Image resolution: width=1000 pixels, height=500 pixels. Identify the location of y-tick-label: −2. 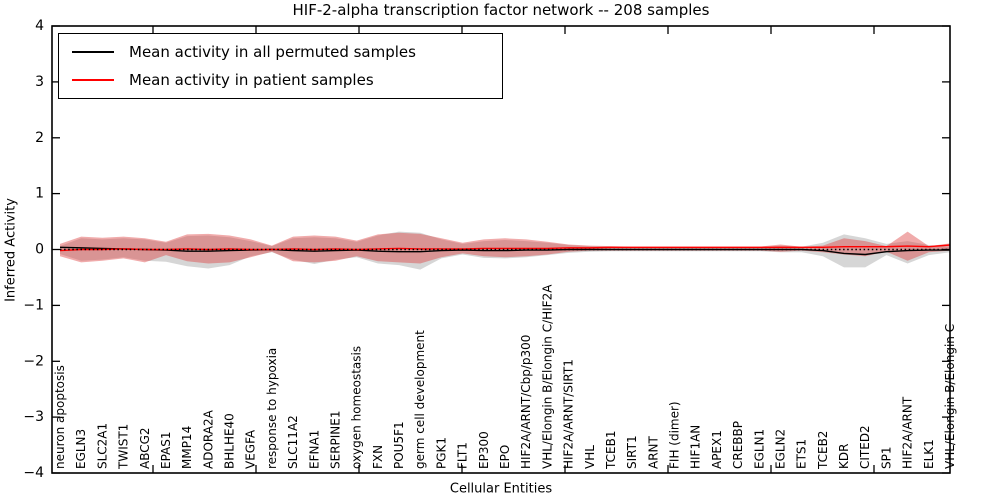
(33, 361).